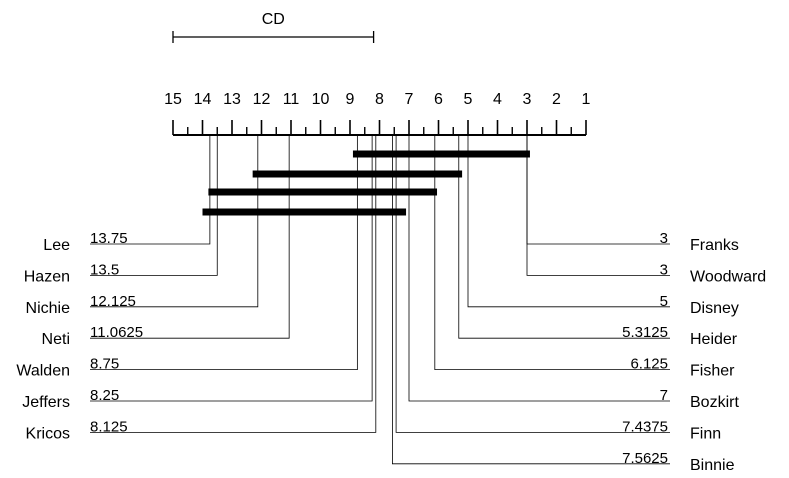  I want to click on cd-label: CD, so click(273, 19).